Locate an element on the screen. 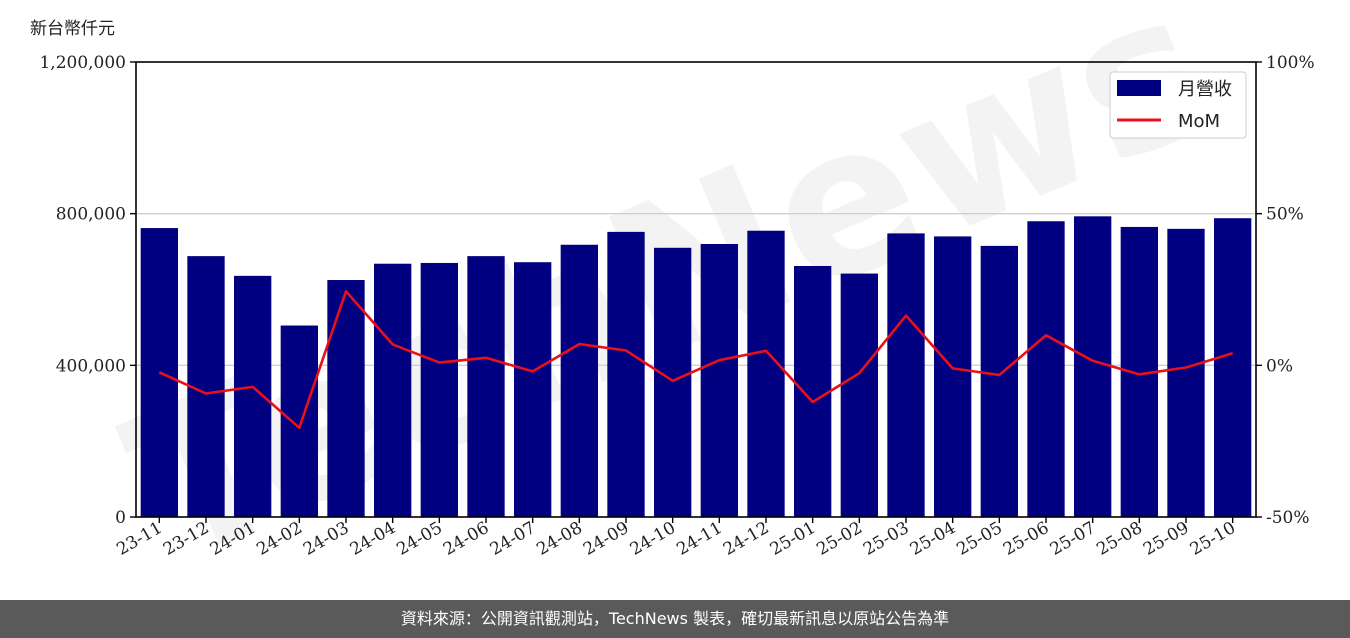 This screenshot has height=638, width=1350. x-tick-label: 25-04 is located at coordinates (933, 539).